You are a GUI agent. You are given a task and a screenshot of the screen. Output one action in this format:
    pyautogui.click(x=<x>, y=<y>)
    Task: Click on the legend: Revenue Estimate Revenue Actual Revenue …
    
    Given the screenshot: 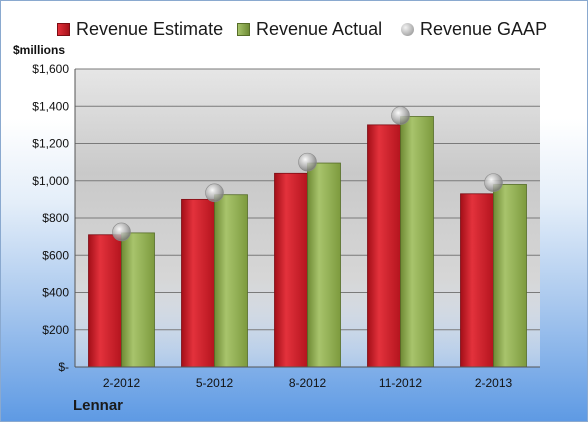 What is the action you would take?
    pyautogui.click(x=294, y=29)
    